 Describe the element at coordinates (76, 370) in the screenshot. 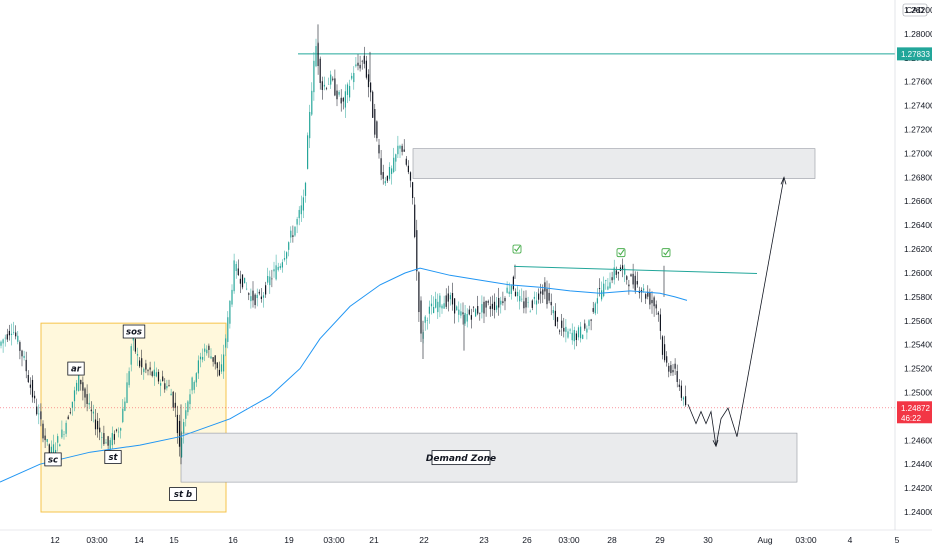

I see `annotation-ar: ar` at that location.